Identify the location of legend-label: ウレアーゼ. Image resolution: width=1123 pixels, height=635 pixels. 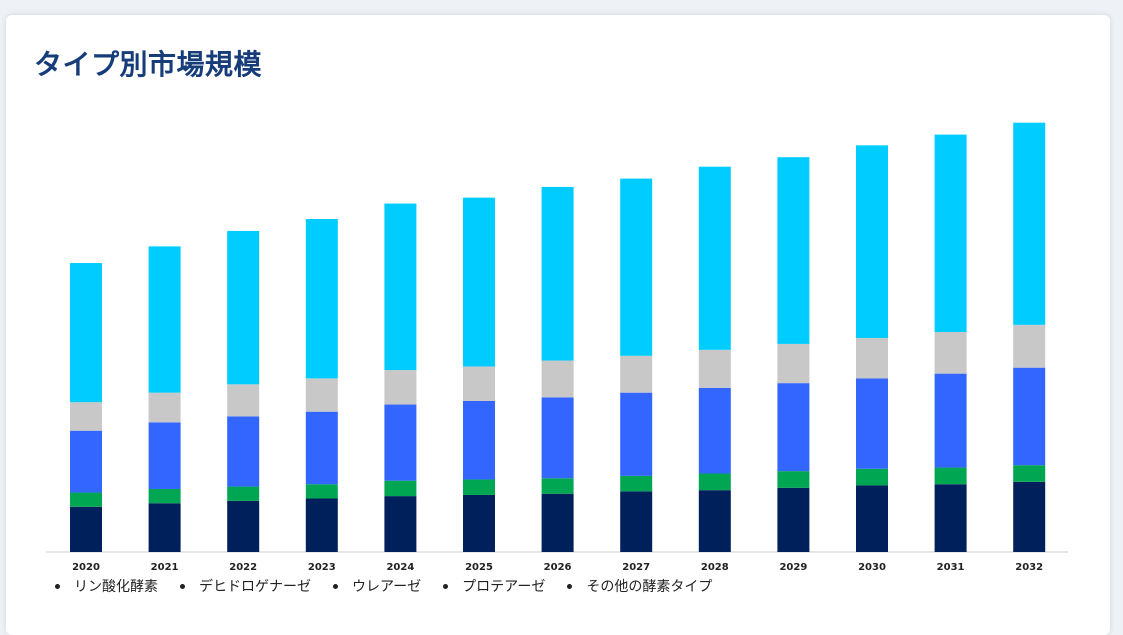
(387, 587).